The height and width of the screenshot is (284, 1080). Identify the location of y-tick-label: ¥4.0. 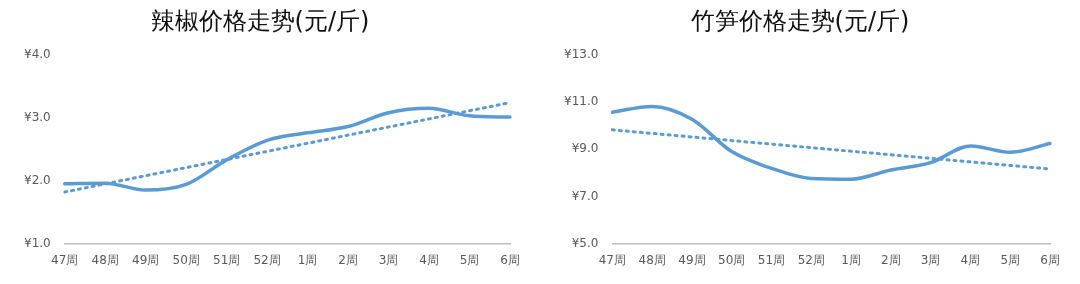
(37, 53).